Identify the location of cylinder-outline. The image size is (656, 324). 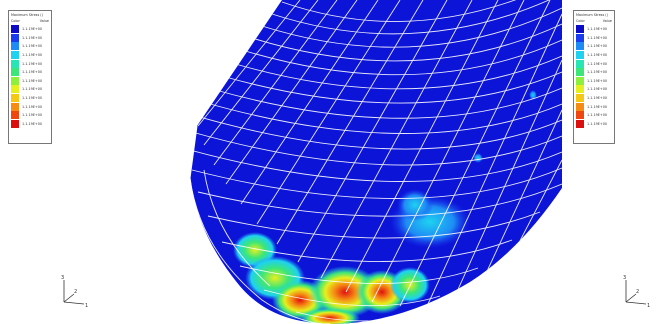
(260, 224).